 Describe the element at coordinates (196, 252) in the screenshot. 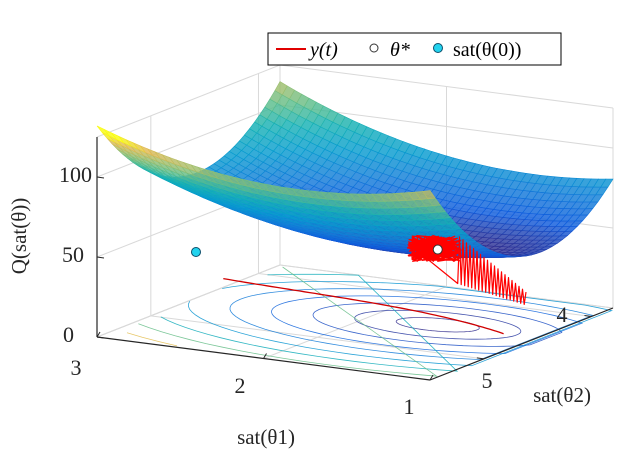

I see `initial-point-marker` at that location.